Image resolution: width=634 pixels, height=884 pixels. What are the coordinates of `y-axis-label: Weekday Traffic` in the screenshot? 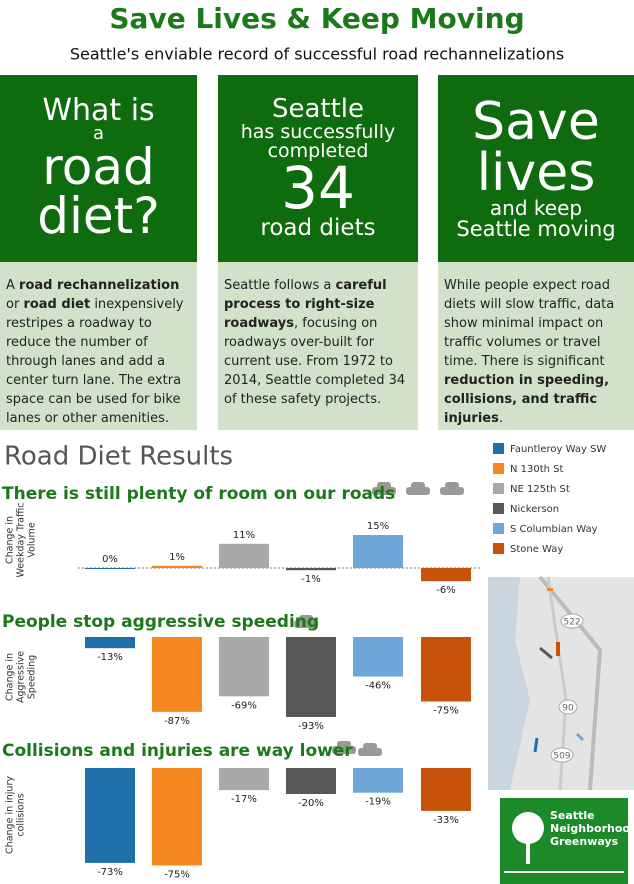 It's located at (21, 539).